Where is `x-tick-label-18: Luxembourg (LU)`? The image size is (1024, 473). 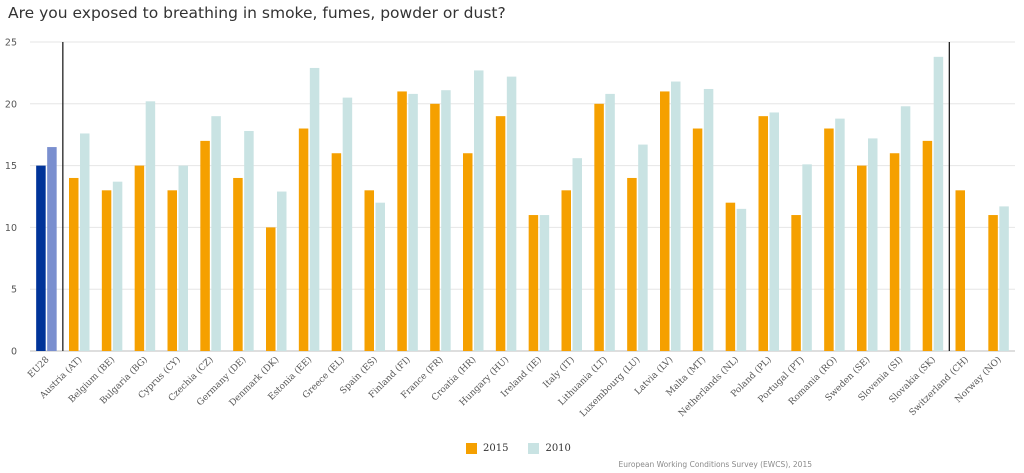 x-tick-label-18: Luxembourg (LU) is located at coordinates (610, 386).